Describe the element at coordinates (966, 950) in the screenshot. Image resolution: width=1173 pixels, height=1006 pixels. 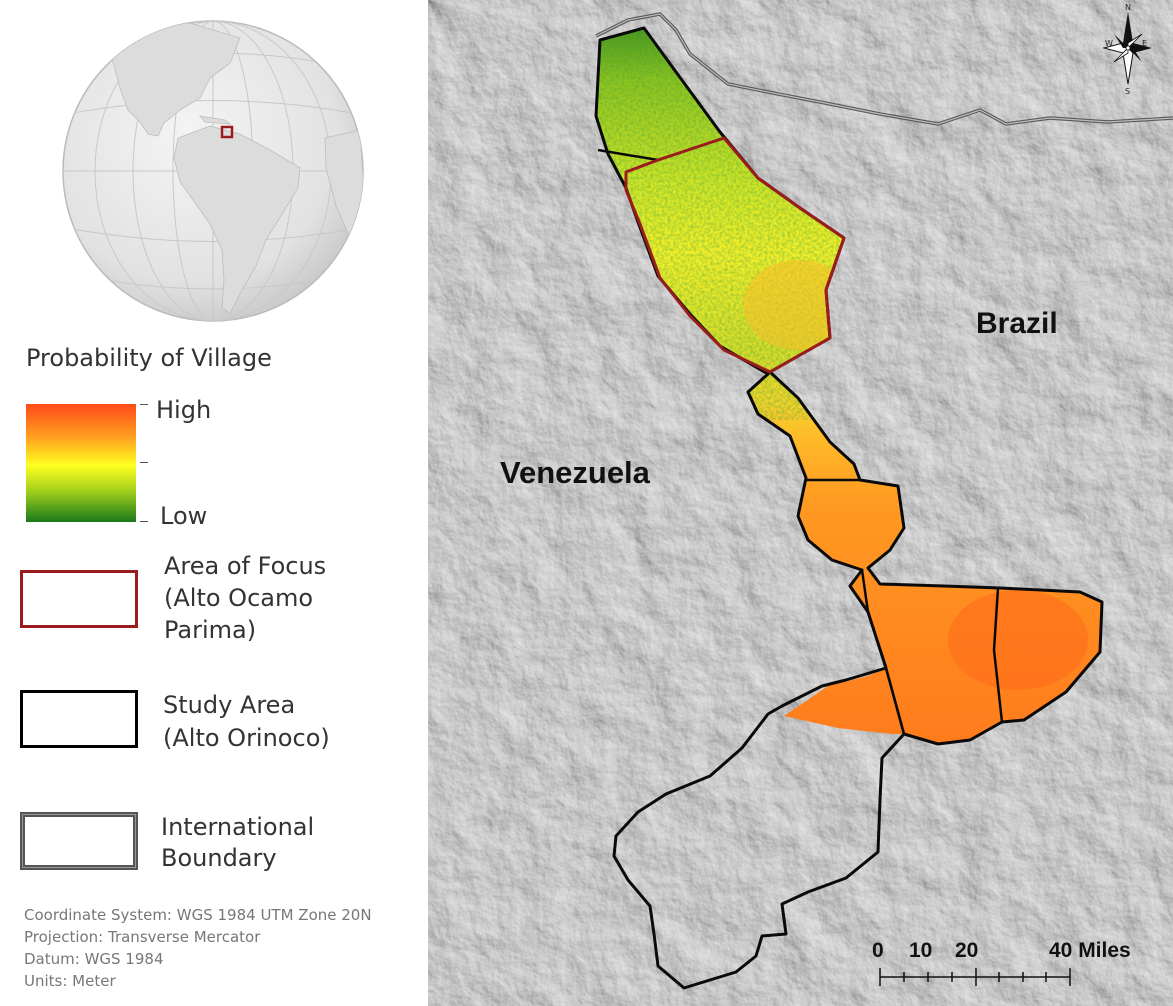
I see `scale-label-20: 20` at that location.